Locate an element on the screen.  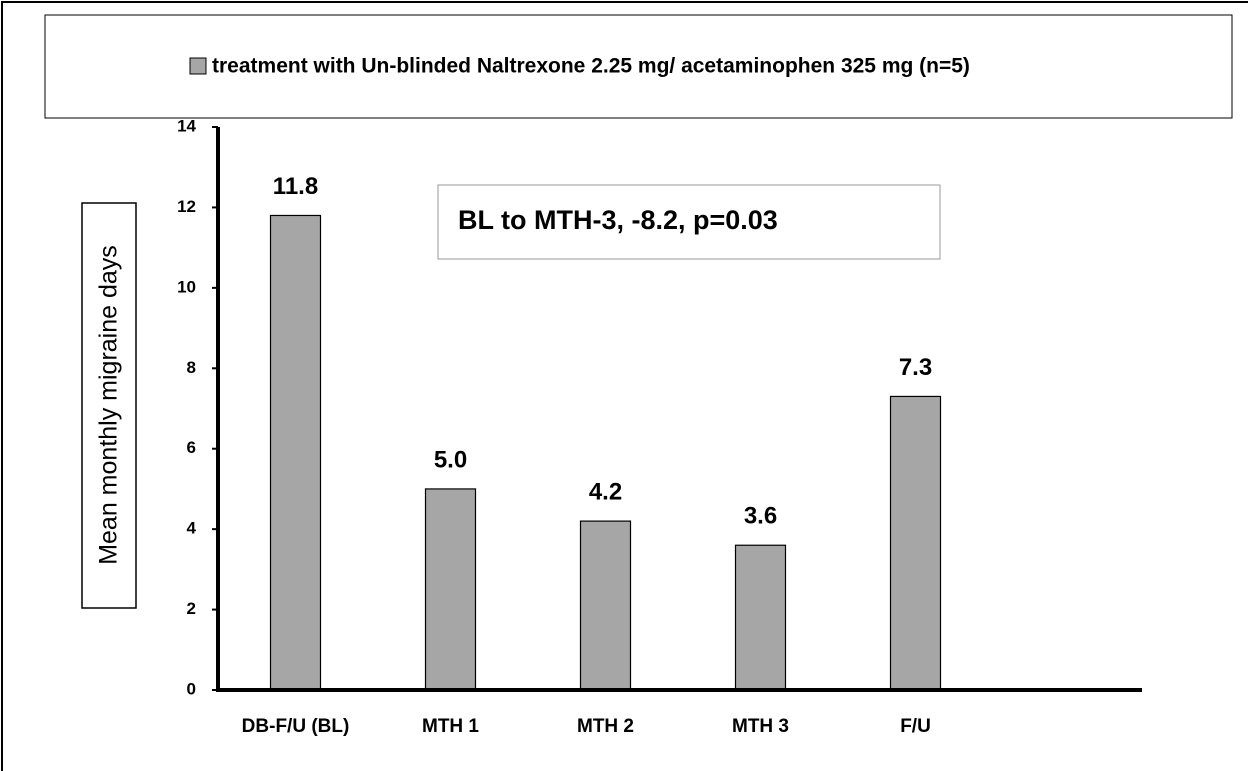
y-tick-label: 4 is located at coordinates (192, 528).